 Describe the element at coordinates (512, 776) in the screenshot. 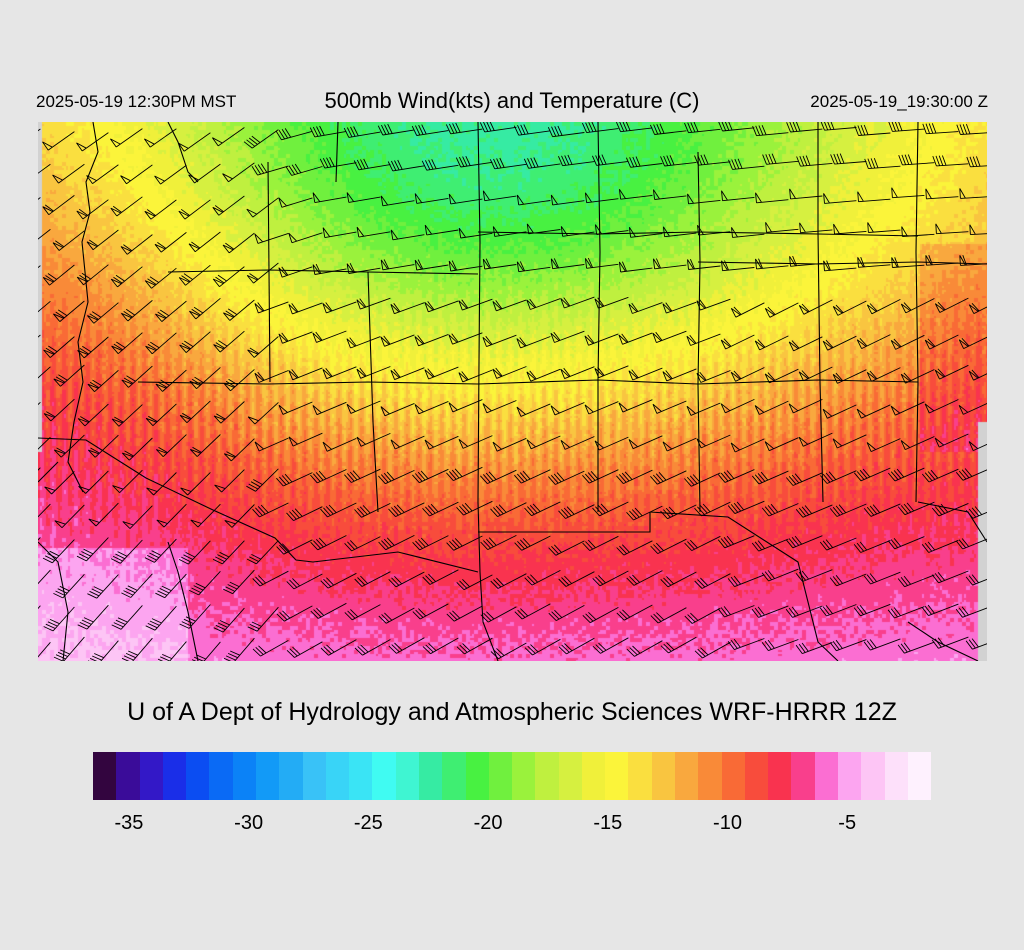

I see `temperature-colorbar` at that location.